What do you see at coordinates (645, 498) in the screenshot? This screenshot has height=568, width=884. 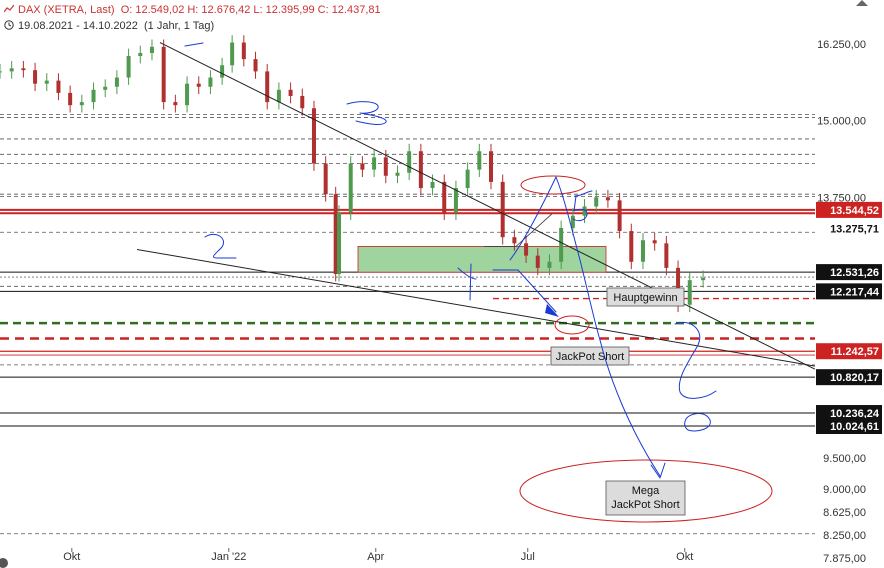 I see `mega-jackpot-short-box` at bounding box center [645, 498].